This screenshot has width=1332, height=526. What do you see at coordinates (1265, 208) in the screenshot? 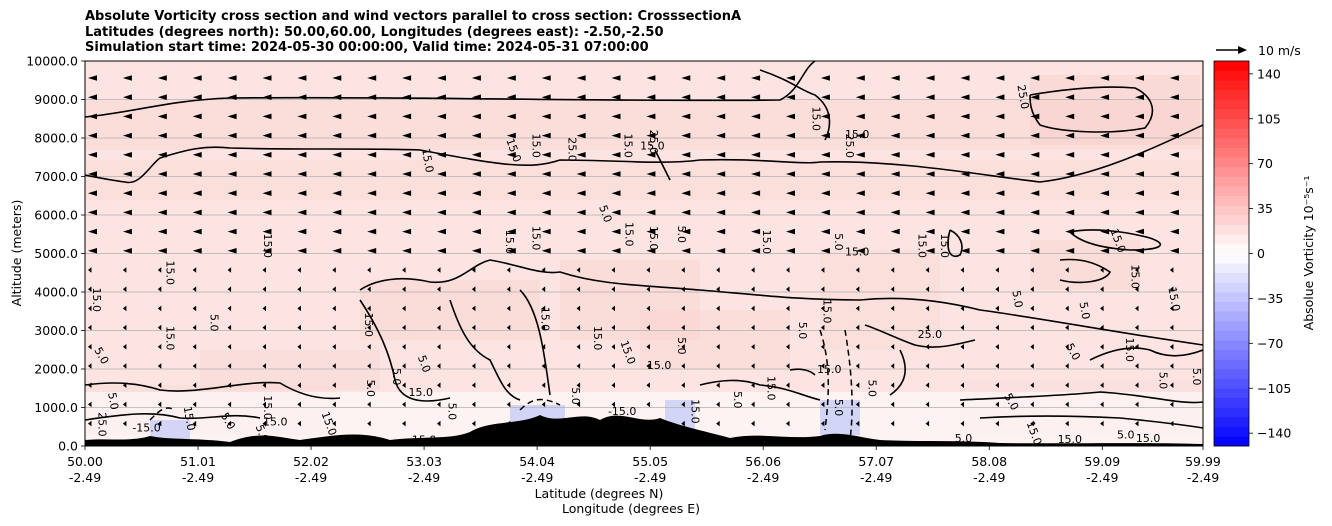
I see `colorbar-tick-label: 35` at bounding box center [1265, 208].